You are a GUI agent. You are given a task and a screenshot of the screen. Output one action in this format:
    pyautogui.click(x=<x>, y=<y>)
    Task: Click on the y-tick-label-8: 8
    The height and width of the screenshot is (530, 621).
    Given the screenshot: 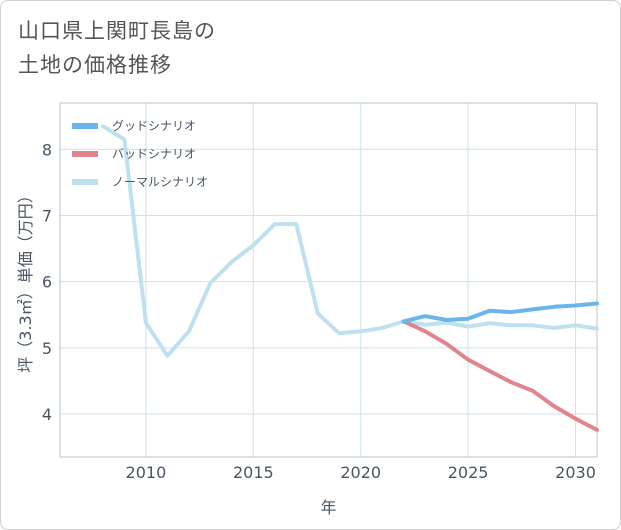 What is the action you would take?
    pyautogui.click(x=47, y=149)
    